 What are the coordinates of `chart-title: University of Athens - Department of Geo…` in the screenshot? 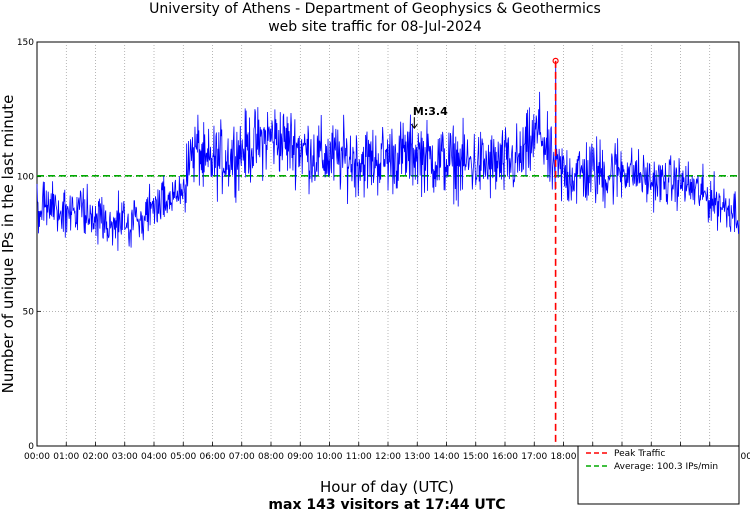 It's located at (375, 9).